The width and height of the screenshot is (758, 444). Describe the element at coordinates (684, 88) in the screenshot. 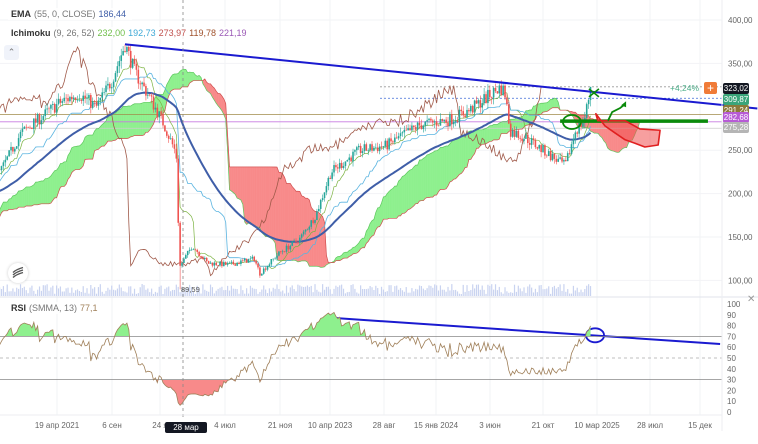

I see `change-percent: +4,24%` at that location.